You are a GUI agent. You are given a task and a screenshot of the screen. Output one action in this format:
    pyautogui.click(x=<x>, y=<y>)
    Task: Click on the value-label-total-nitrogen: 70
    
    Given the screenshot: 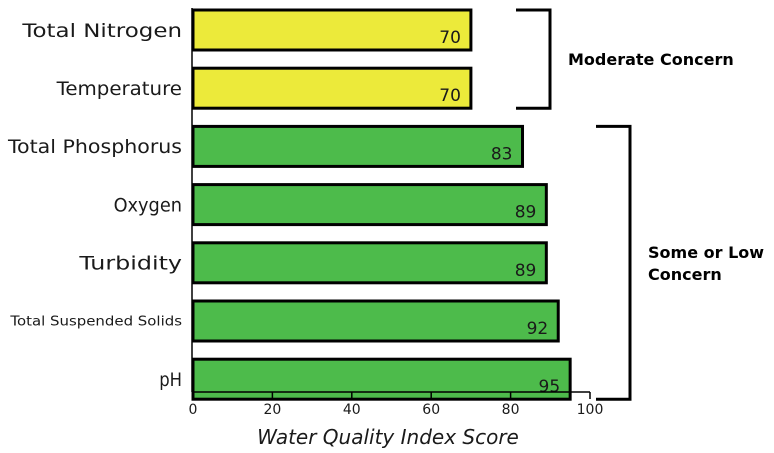 What is the action you would take?
    pyautogui.click(x=450, y=38)
    